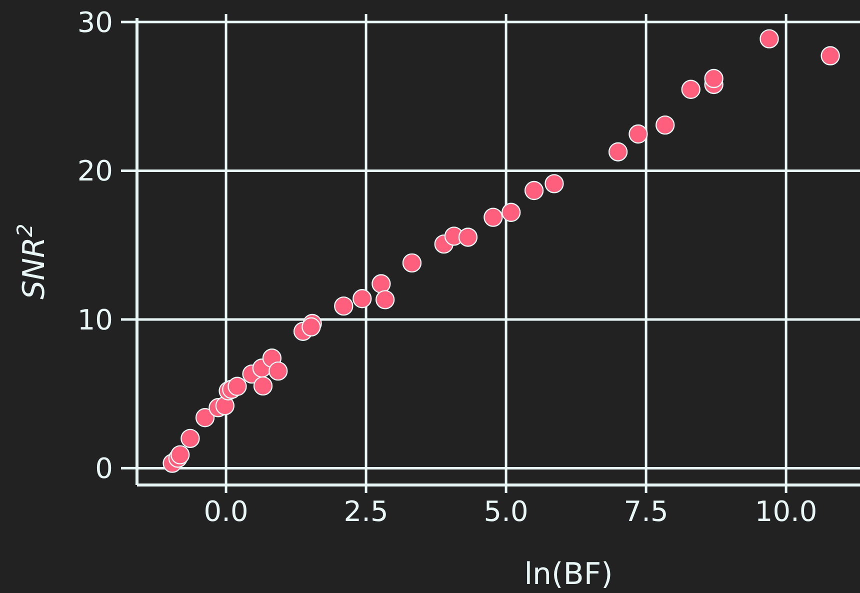 This screenshot has width=860, height=593. I want to click on y-tick-label: 20, so click(95, 171).